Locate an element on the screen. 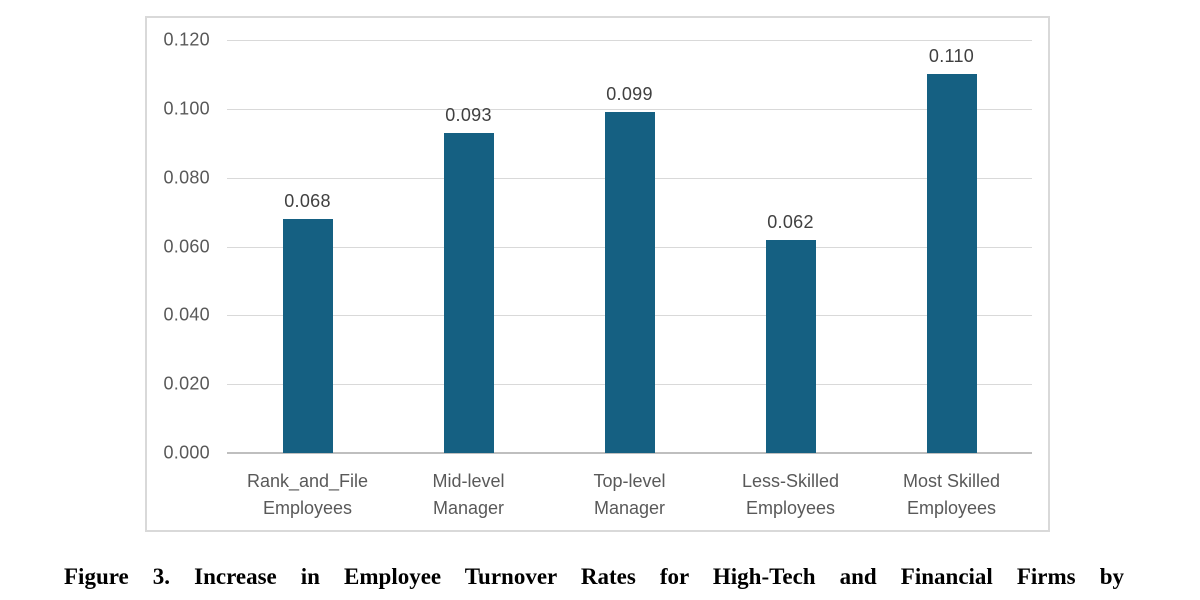 The width and height of the screenshot is (1200, 600). bar-value-label: 0.062 is located at coordinates (790, 221).